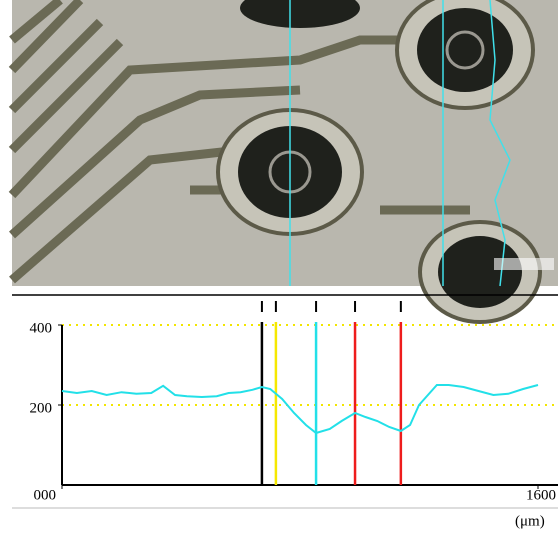  Describe the element at coordinates (530, 521) in the screenshot. I see `x-unit: (μm)` at that location.